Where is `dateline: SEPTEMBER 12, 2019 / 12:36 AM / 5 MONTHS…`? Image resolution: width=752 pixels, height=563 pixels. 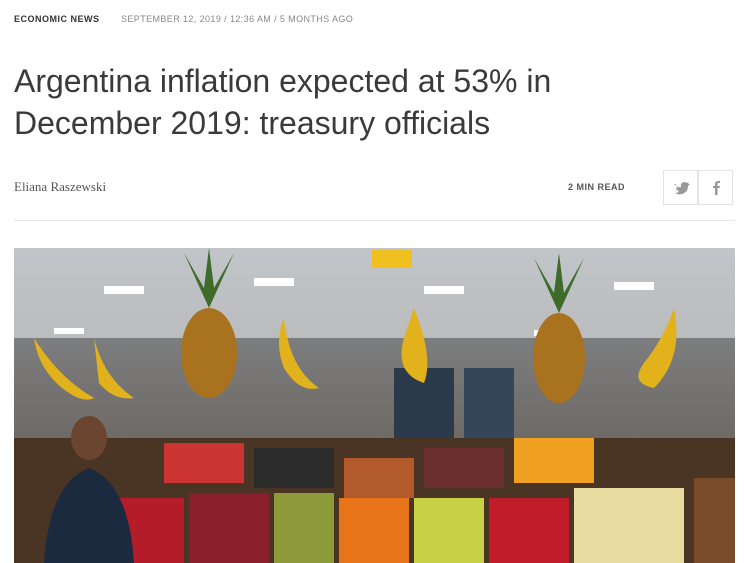
dateline: SEPTEMBER 12, 2019 / 12:36 AM / 5 MONTHS… is located at coordinates (237, 19).